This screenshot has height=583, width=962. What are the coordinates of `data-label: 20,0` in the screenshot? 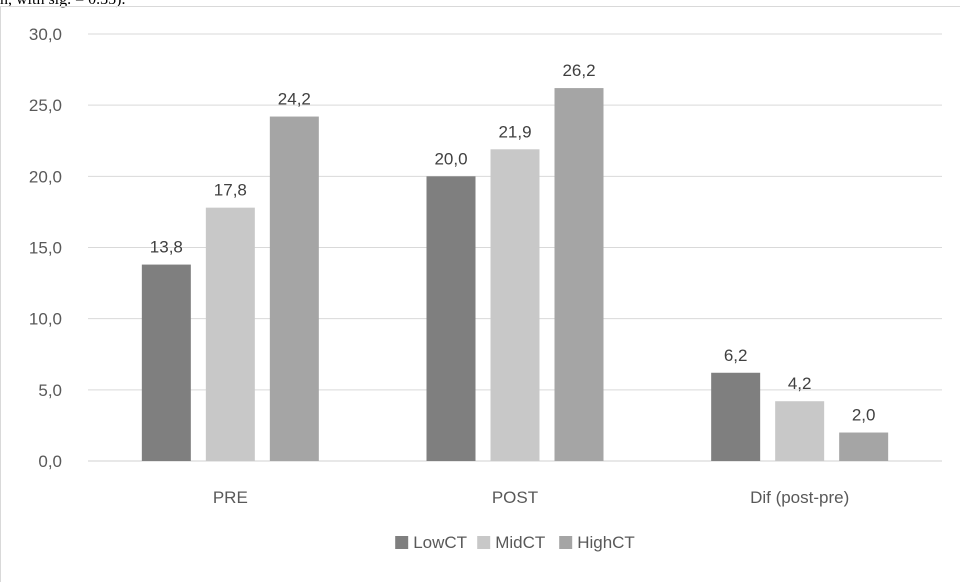 It's located at (450, 158).